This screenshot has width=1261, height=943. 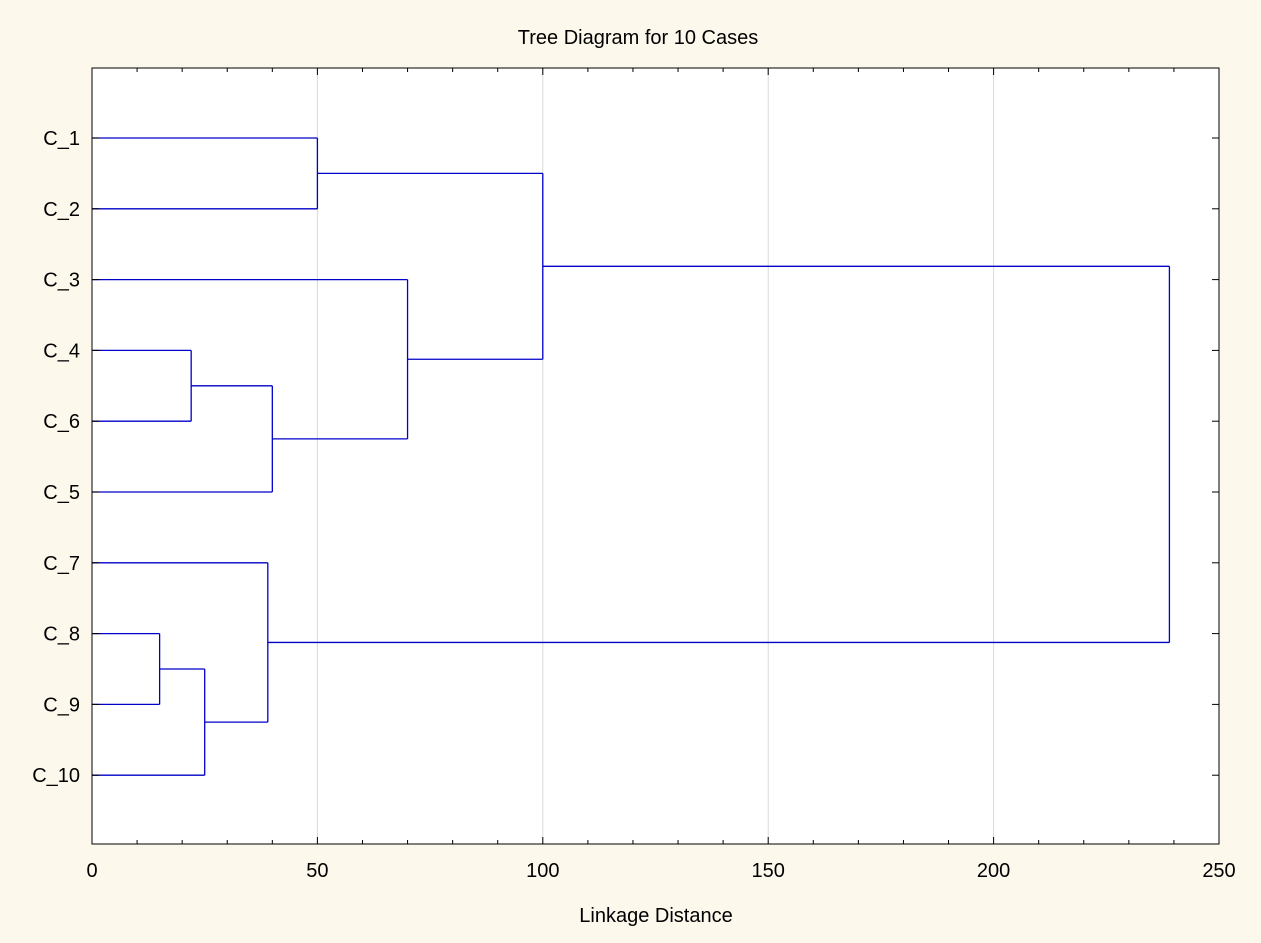 I want to click on leaf-label: C_2, so click(x=61, y=210).